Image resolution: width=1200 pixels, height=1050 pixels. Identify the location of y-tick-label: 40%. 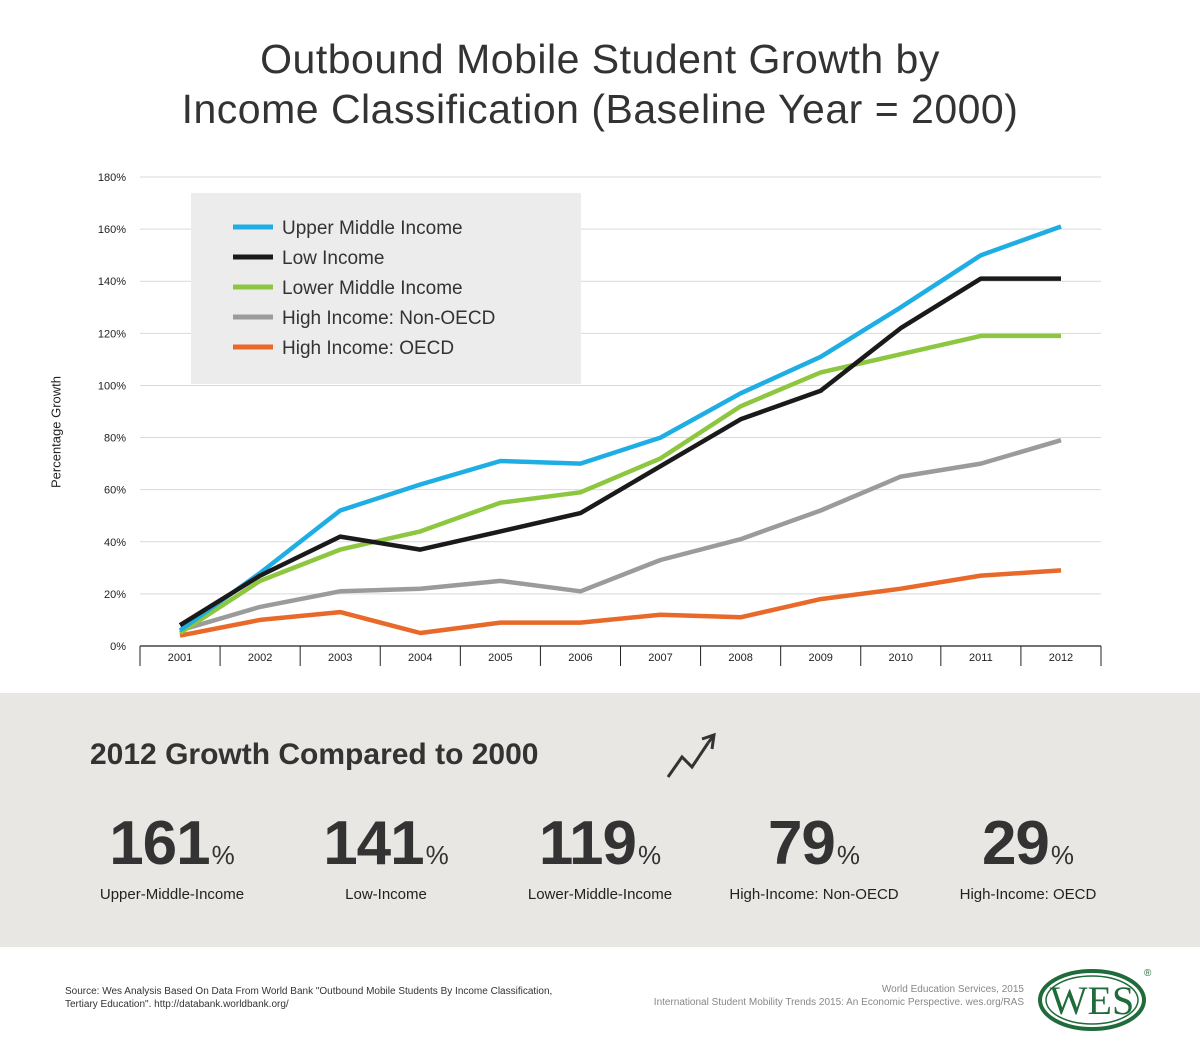
(115, 543).